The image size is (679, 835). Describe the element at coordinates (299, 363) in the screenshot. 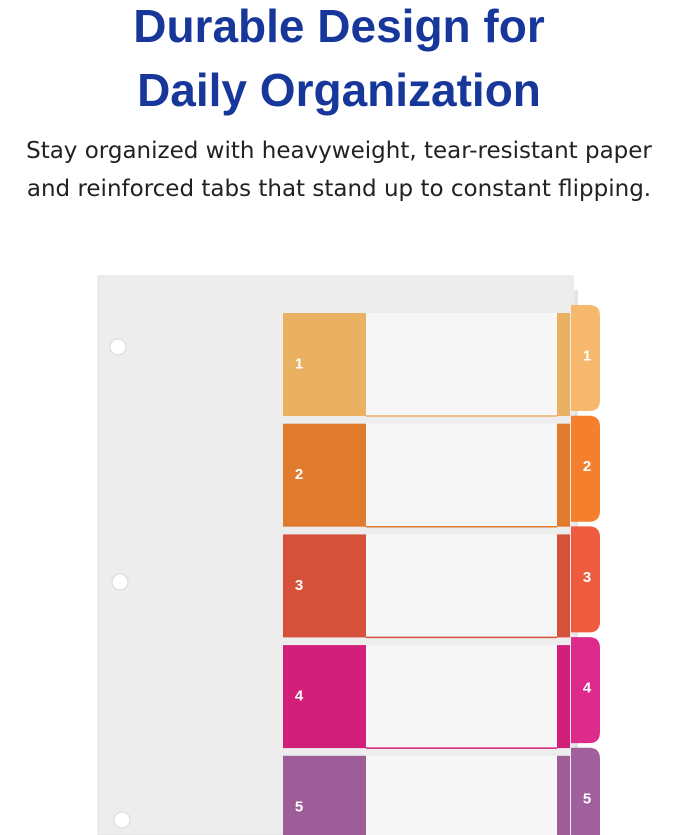

I see `row-number: 1` at that location.